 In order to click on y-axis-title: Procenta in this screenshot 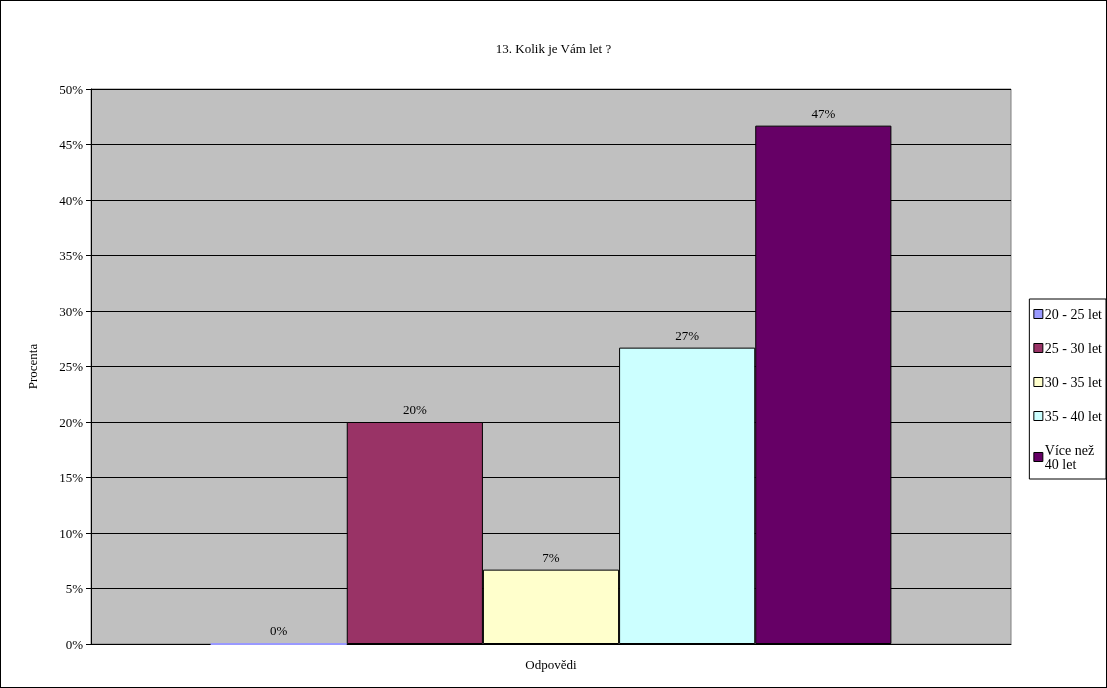, I will do `click(32, 366)`.